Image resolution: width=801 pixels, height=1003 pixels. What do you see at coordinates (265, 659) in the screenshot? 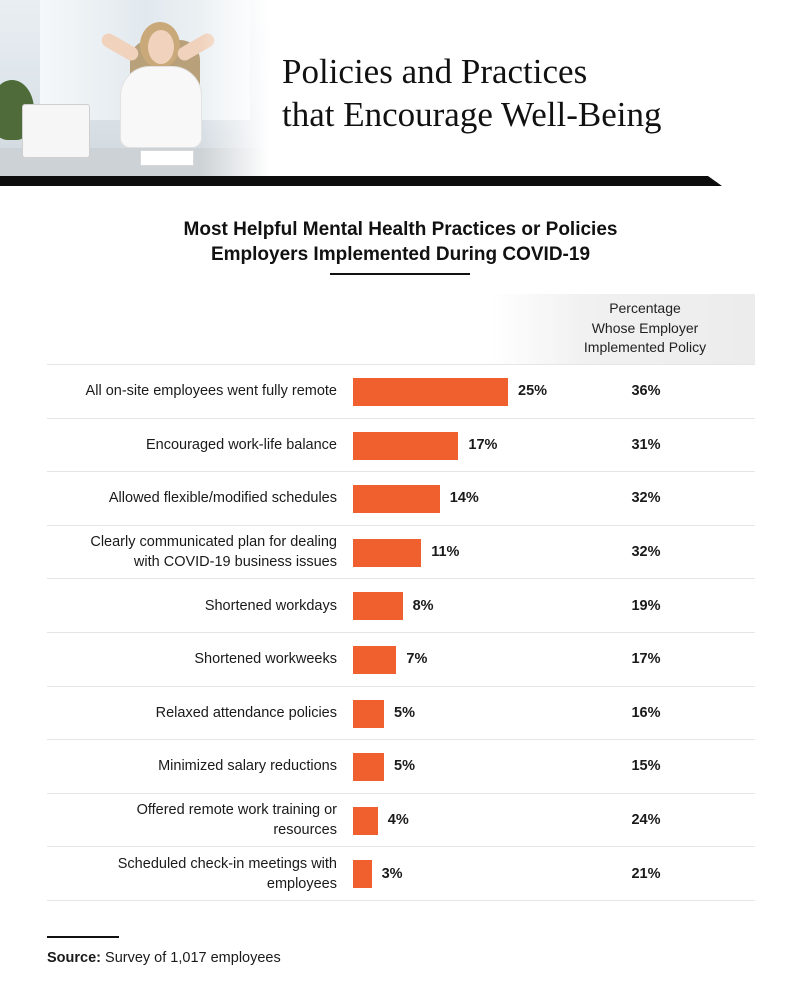
I see `category-label-line: Shortened workweeks` at bounding box center [265, 659].